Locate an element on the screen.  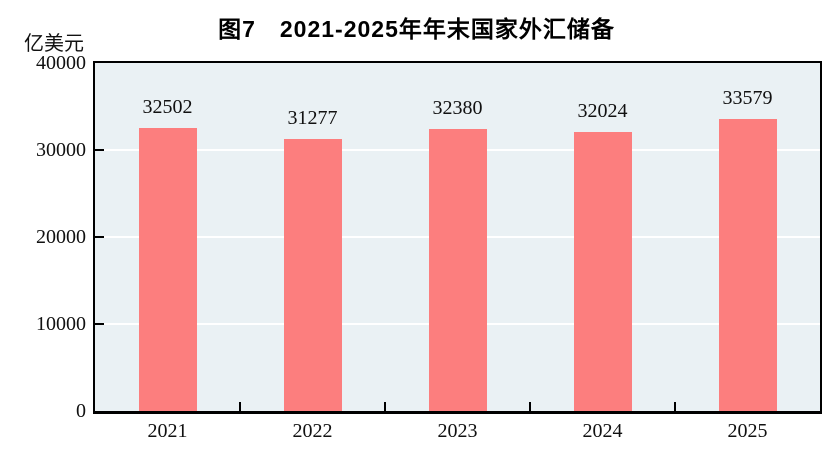
x-tick-label: 2024 is located at coordinates (602, 431).